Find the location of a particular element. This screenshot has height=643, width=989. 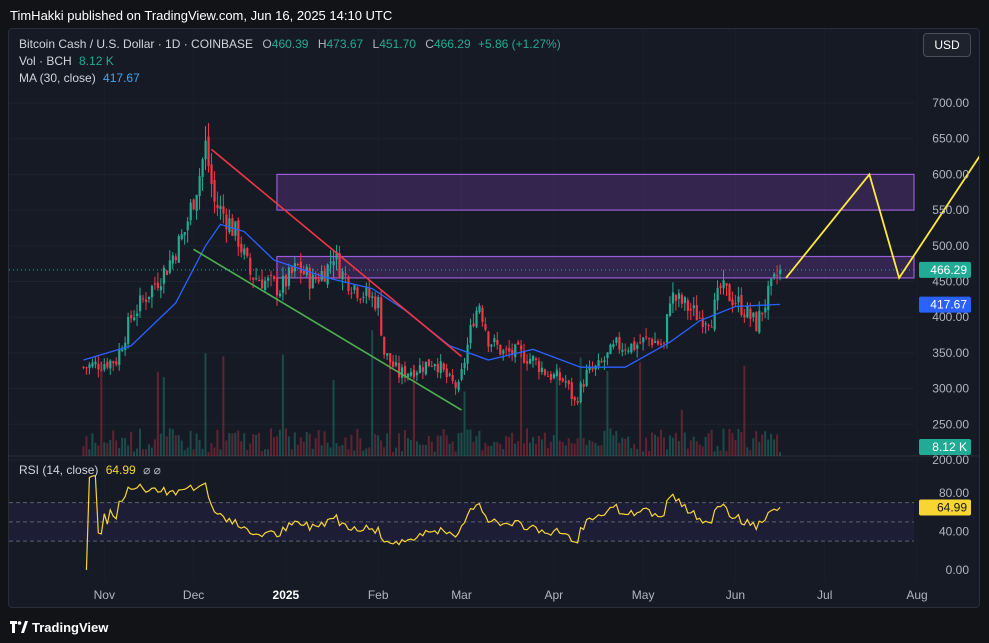

rsi-tick-label: 0.00 is located at coordinates (958, 570).